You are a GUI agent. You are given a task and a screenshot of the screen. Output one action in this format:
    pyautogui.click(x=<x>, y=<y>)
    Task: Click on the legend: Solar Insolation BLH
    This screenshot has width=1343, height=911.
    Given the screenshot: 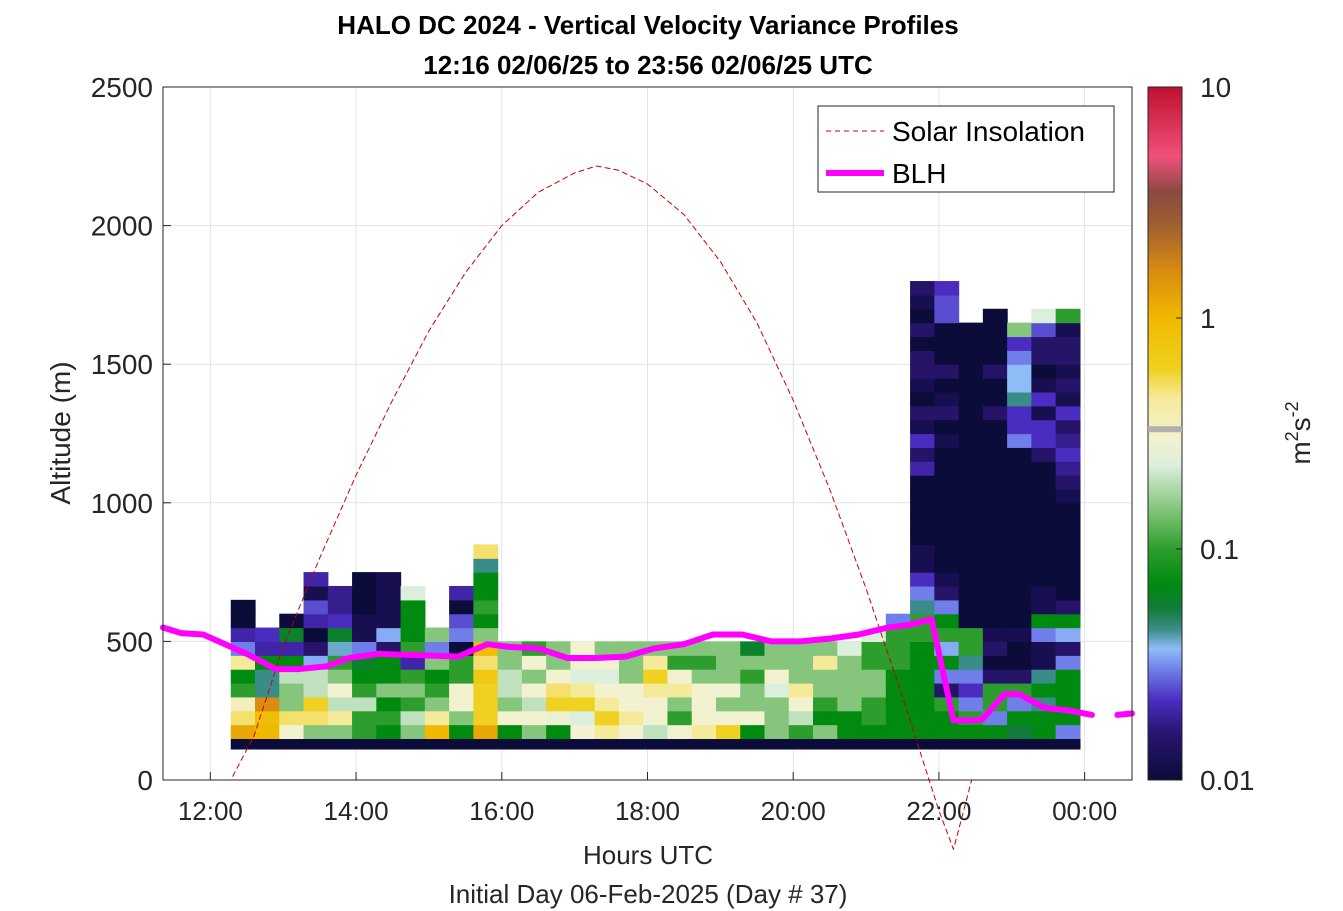 What is the action you would take?
    pyautogui.click(x=966, y=149)
    